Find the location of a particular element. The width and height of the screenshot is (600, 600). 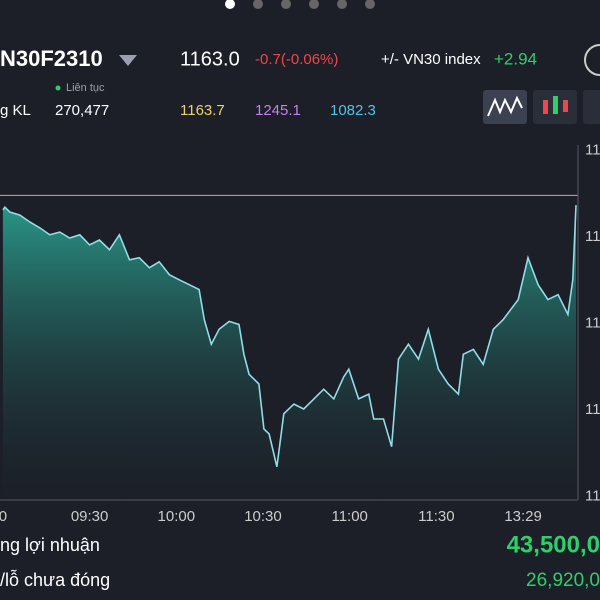

line-chart-button is located at coordinates (505, 107).